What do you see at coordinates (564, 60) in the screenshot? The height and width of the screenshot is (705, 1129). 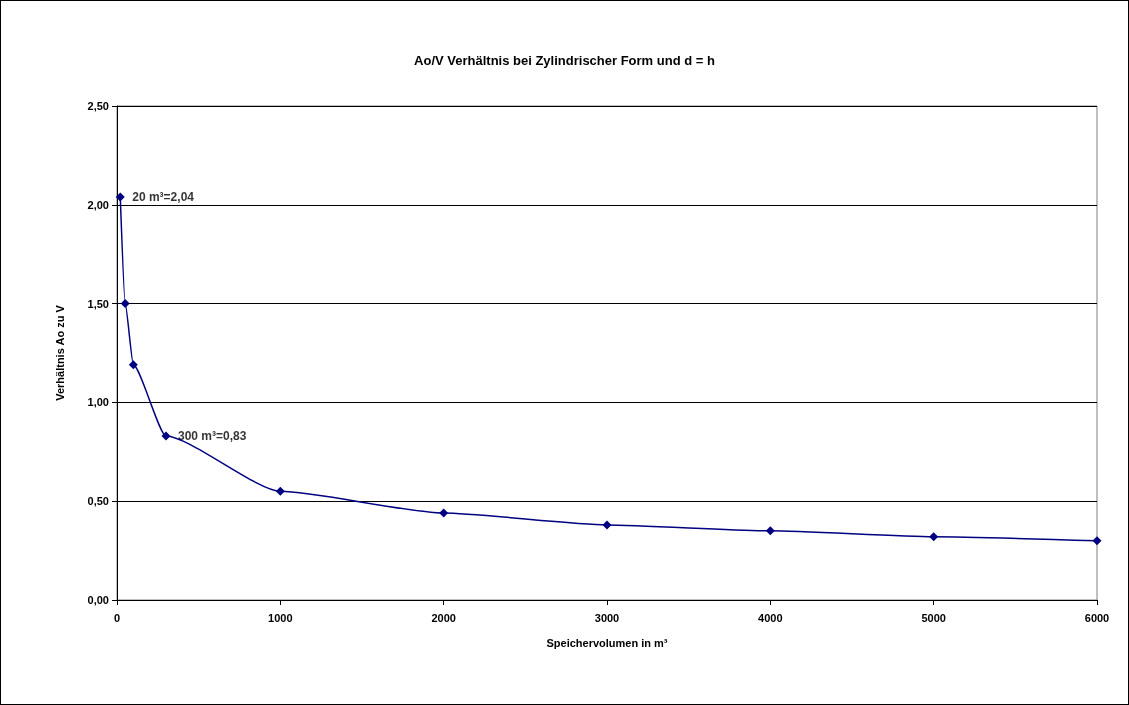 I see `chart-title: Ao/V Verhältnis bei Zylindrischer Form und d = h` at bounding box center [564, 60].